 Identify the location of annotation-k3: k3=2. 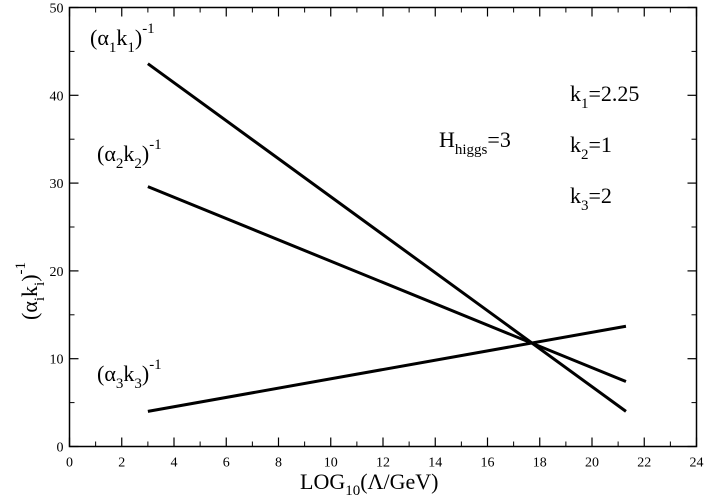
(591, 198).